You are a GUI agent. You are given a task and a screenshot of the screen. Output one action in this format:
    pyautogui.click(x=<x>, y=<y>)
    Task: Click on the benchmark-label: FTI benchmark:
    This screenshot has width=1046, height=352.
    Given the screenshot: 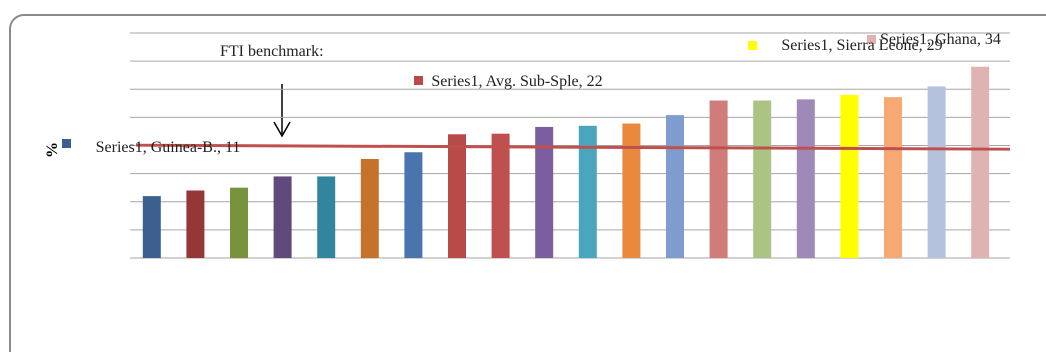 What is the action you would take?
    pyautogui.click(x=272, y=51)
    